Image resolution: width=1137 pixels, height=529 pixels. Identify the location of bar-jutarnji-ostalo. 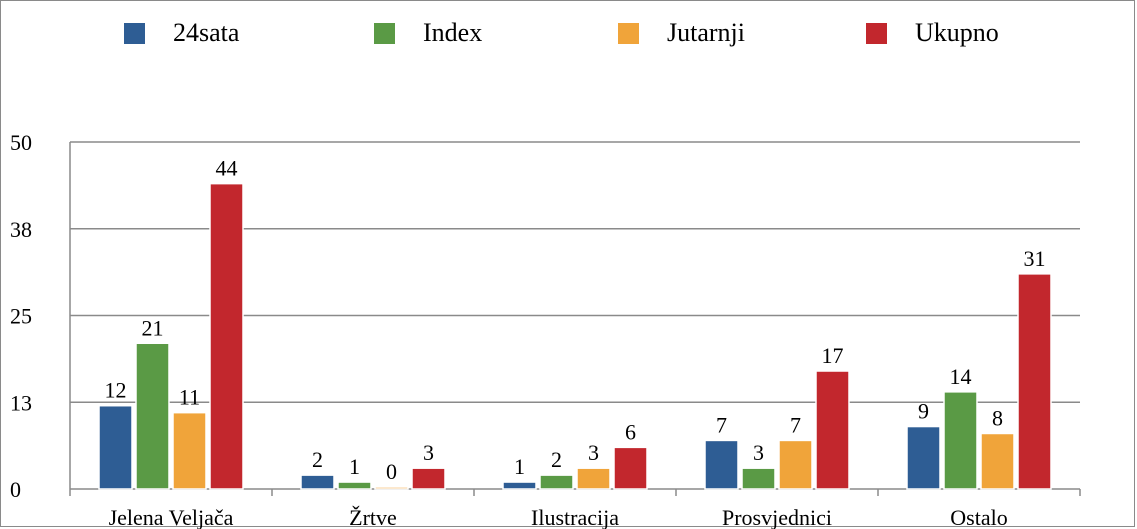
(997, 461).